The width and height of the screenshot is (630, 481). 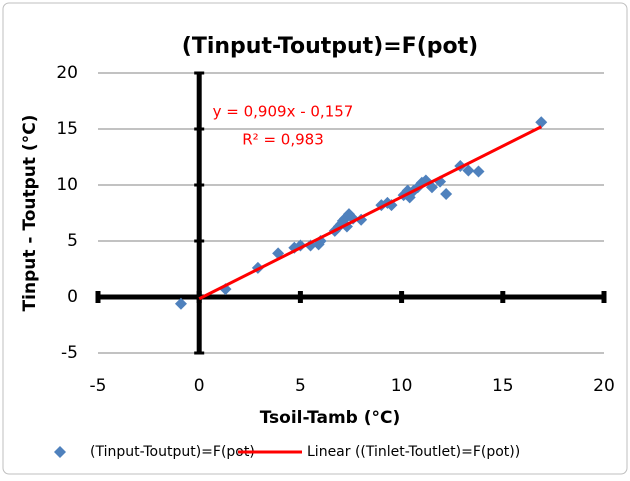 I want to click on x-tick-label: 0, so click(x=199, y=386).